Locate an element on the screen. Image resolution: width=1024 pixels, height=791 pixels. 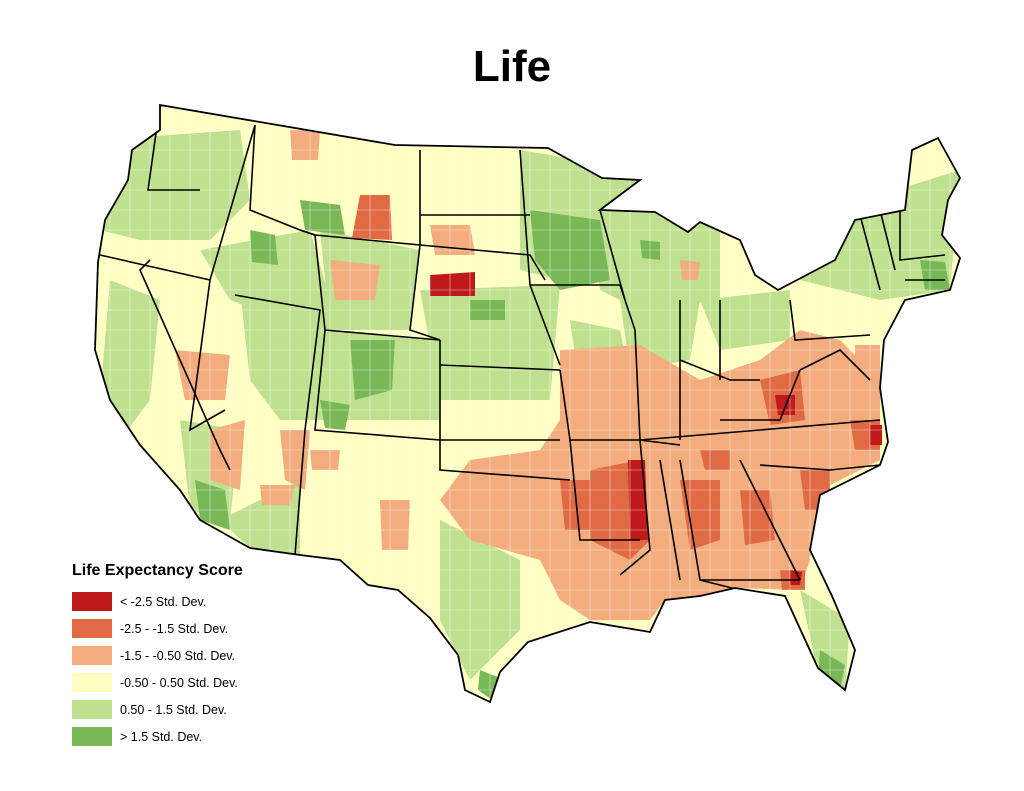
legend-item: -1.5 - -0.50 Std. Dev. is located at coordinates (157, 655).